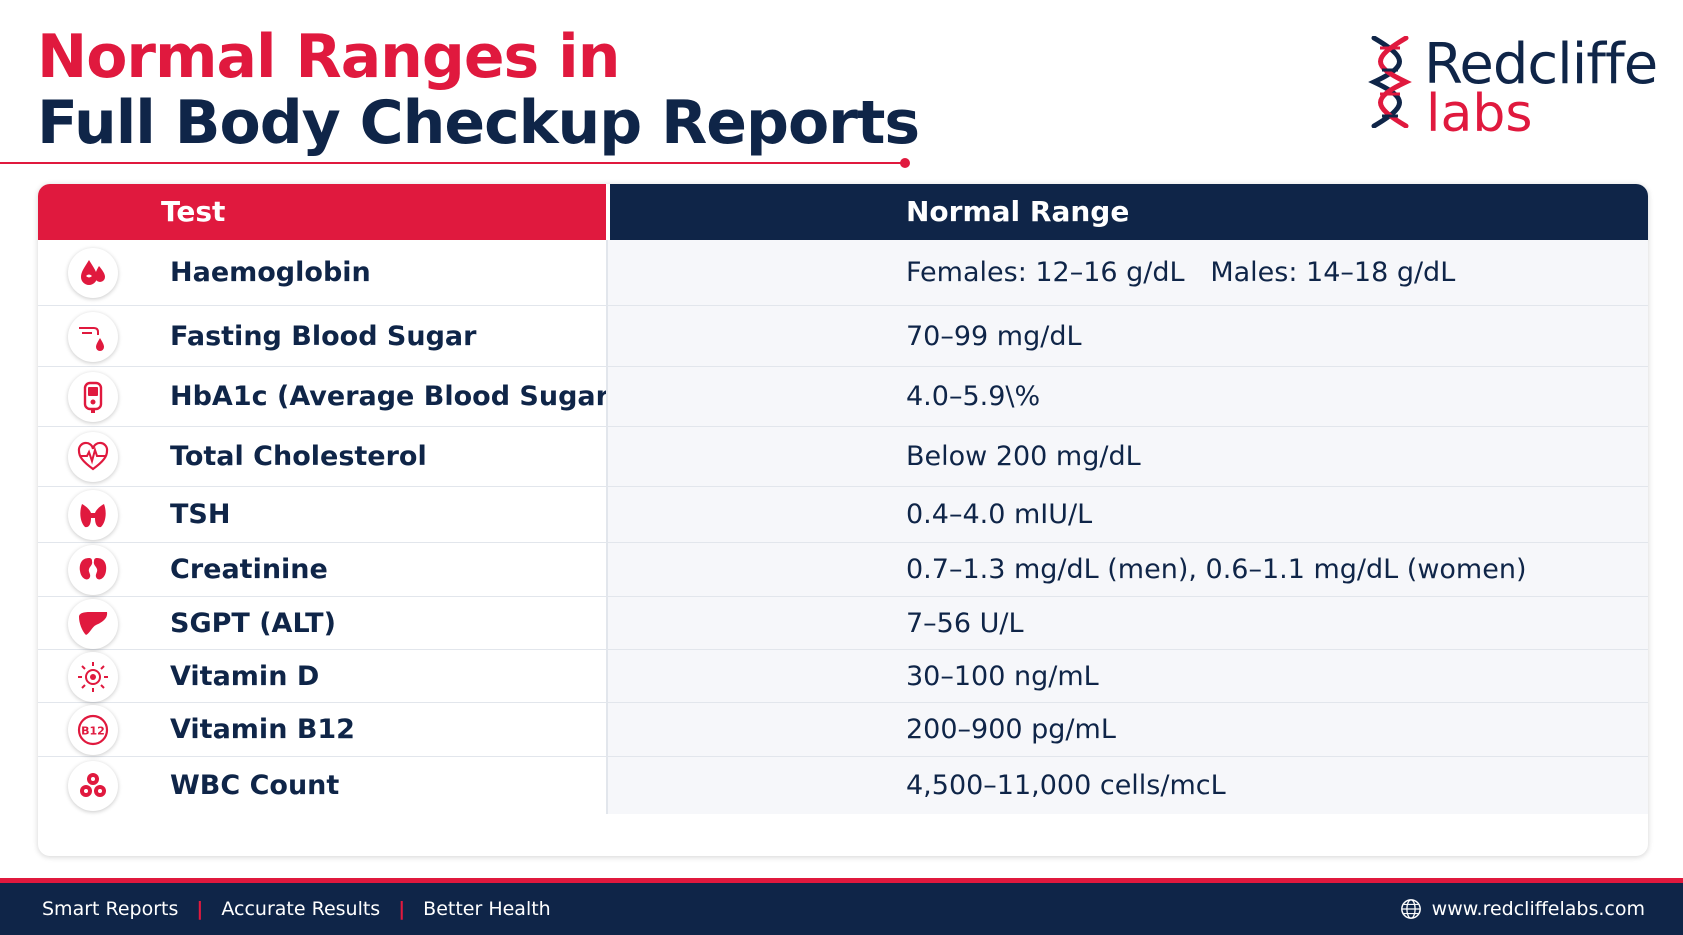 Image resolution: width=1683 pixels, height=935 pixels. I want to click on heart-pulse-icon, so click(93, 457).